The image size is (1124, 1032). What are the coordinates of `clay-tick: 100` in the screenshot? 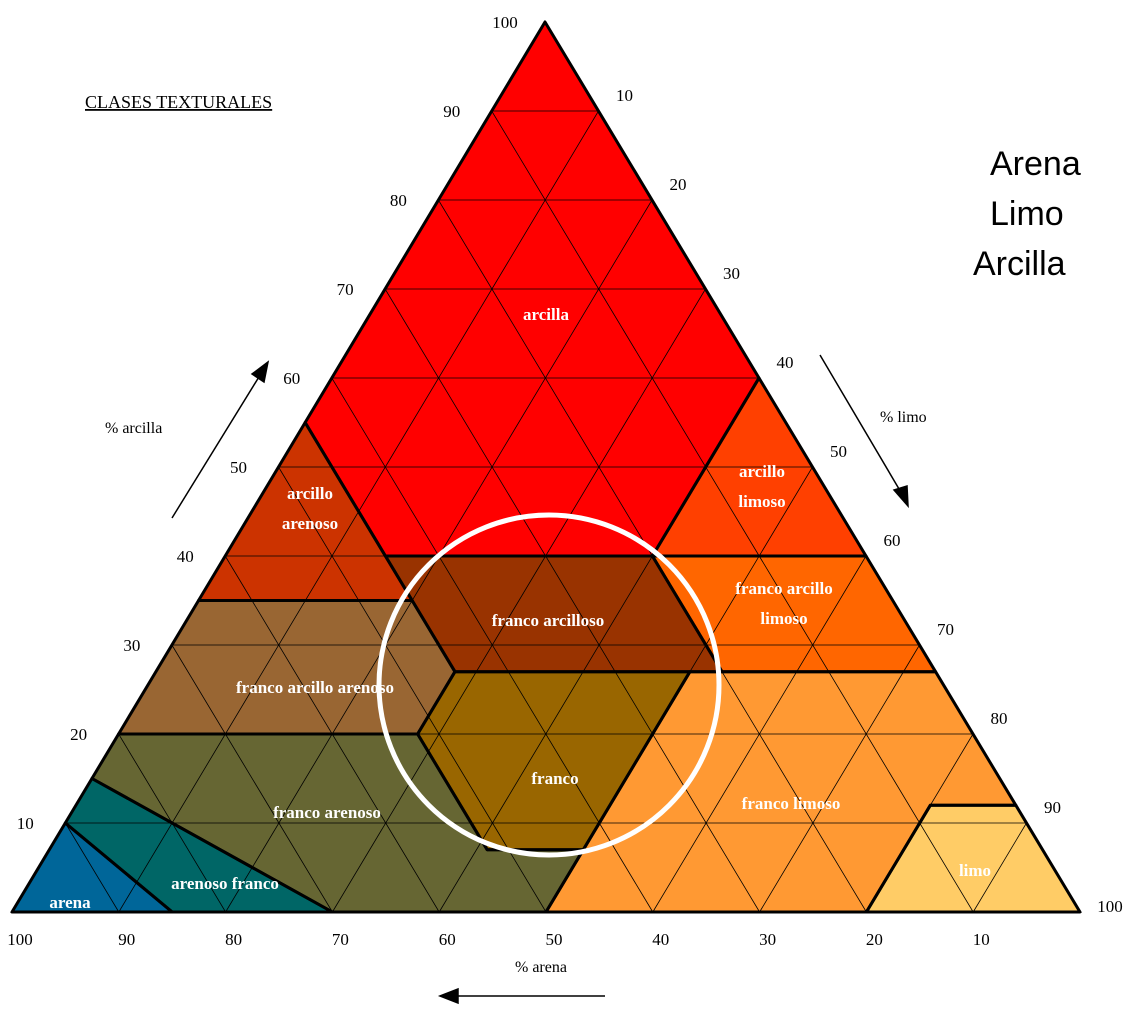 It's located at (505, 22).